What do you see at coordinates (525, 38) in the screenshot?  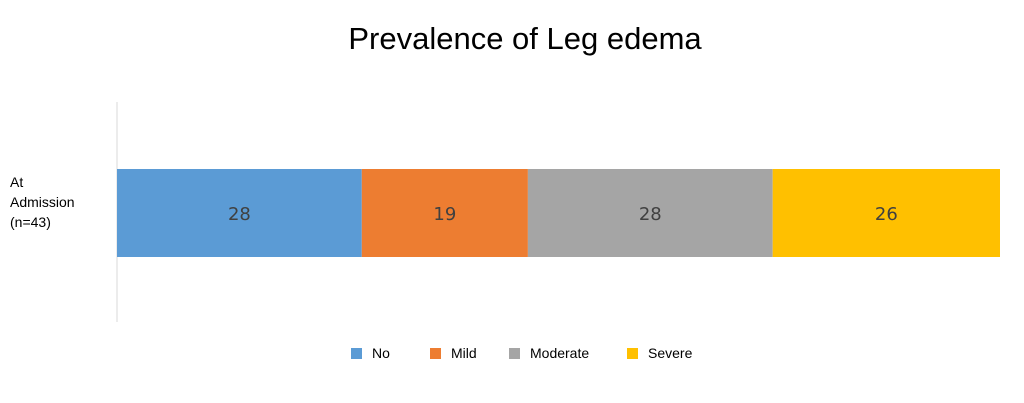 I see `chart-title: Prevalence of Leg edema` at bounding box center [525, 38].